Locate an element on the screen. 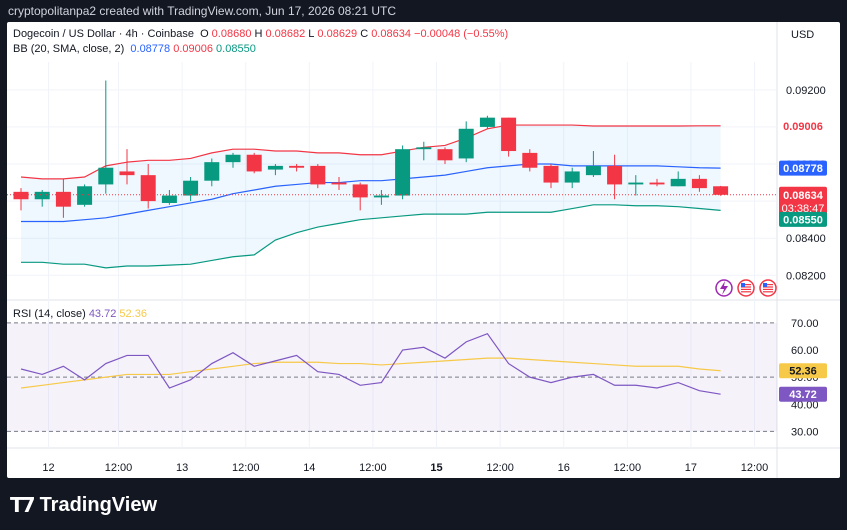 This screenshot has height=530, width=847. rsi-tick-label: 70.00 is located at coordinates (805, 324).